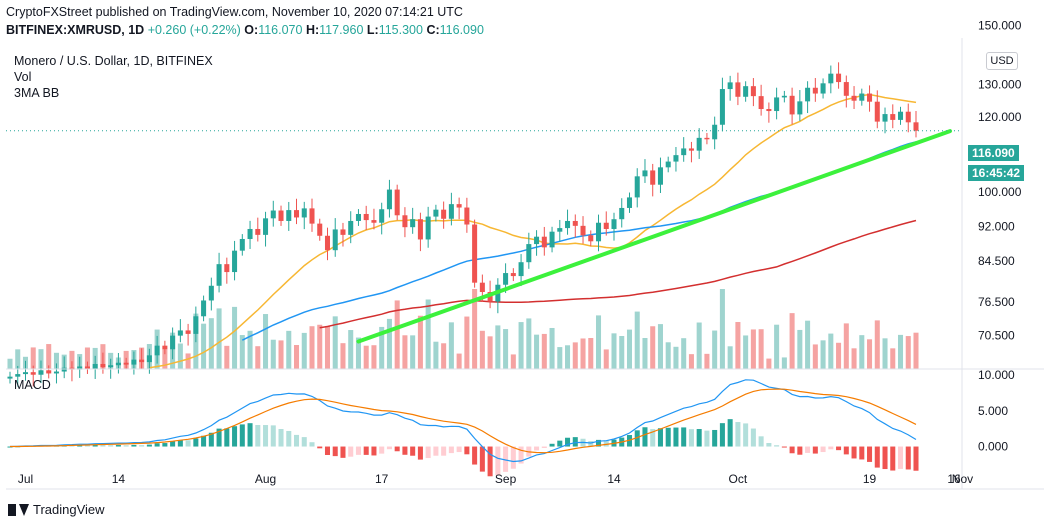 Image resolution: width=1044 pixels, height=529 pixels. I want to click on y-tick-label: 76.500, so click(996, 302).